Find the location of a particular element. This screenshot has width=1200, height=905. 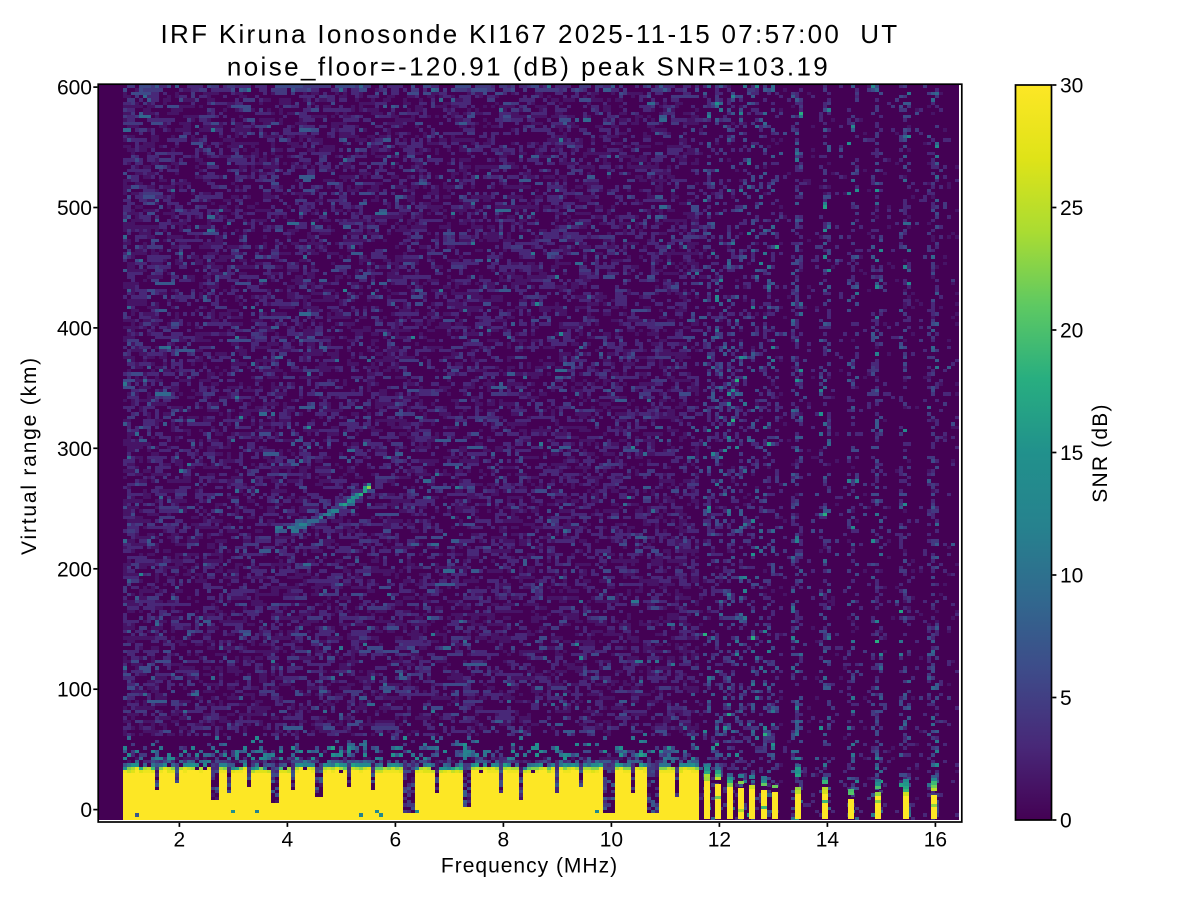

svg-text: 16 is located at coordinates (935, 840).